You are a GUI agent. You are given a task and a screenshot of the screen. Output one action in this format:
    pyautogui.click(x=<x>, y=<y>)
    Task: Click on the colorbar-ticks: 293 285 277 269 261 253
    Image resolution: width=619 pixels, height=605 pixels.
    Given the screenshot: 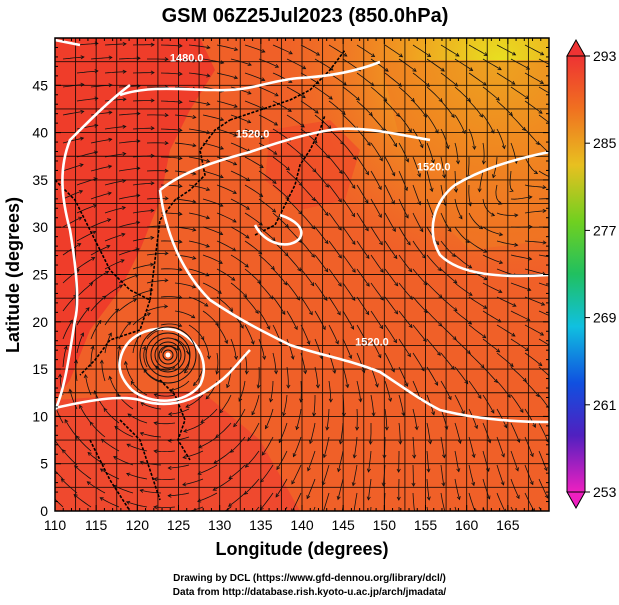 What is the action you would take?
    pyautogui.click(x=601, y=274)
    